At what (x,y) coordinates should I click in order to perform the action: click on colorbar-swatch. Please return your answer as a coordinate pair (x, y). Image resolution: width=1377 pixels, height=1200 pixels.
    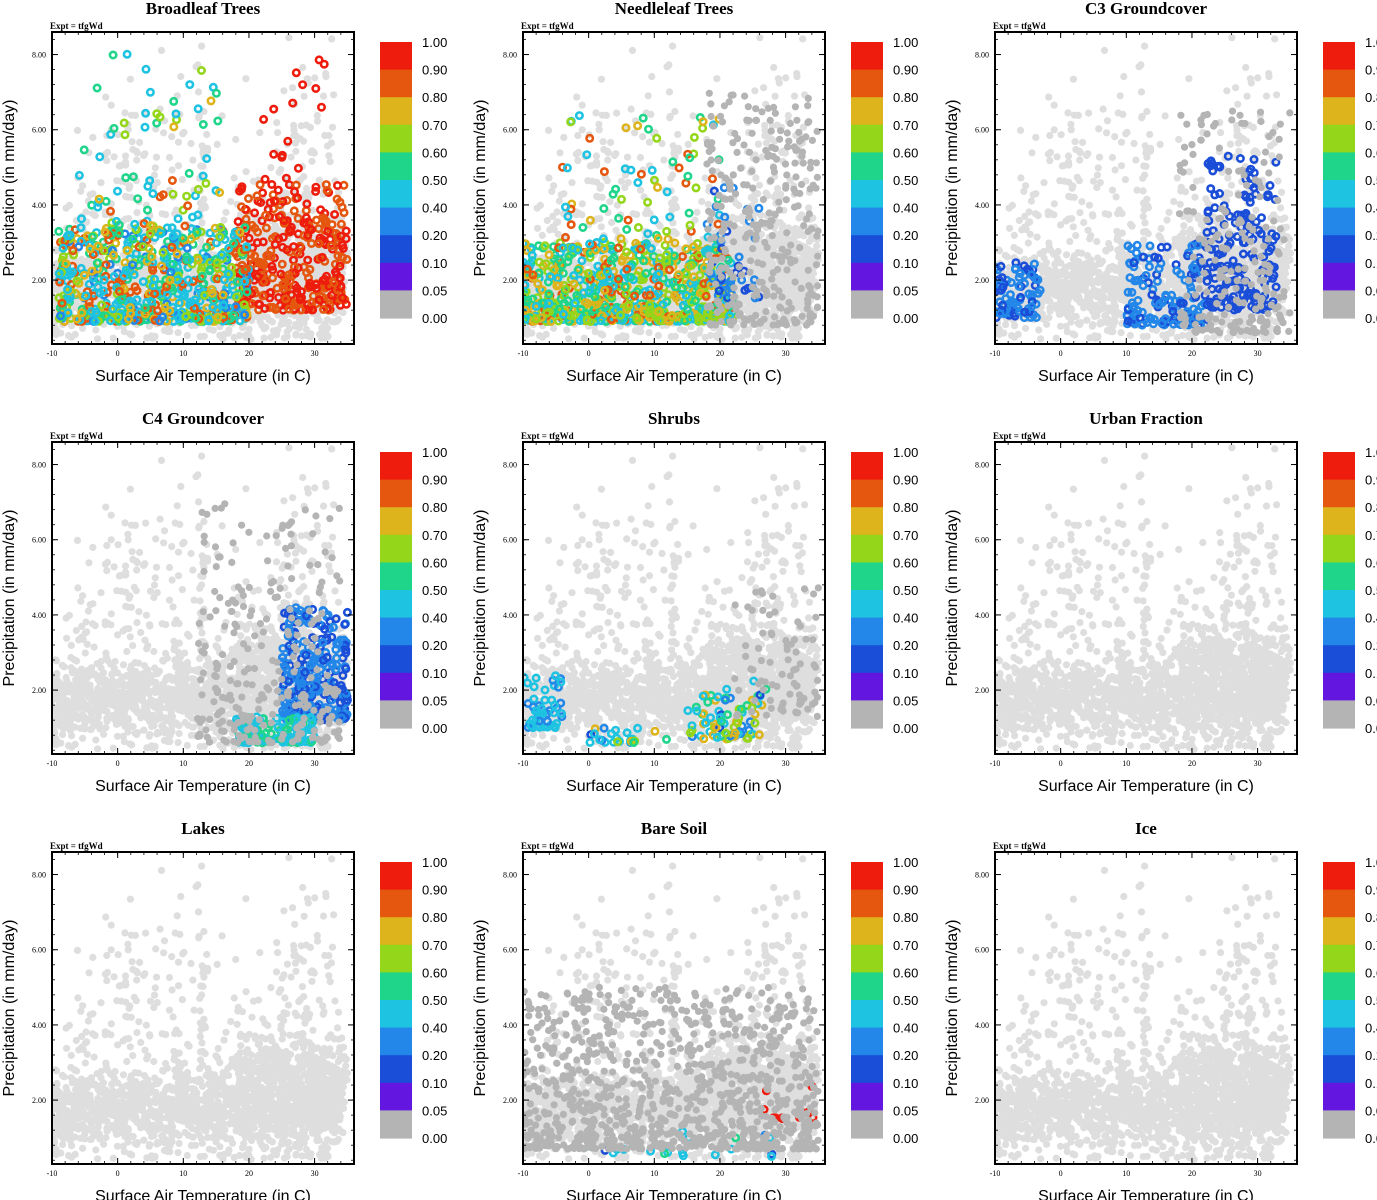
    Looking at the image, I should click on (396, 249).